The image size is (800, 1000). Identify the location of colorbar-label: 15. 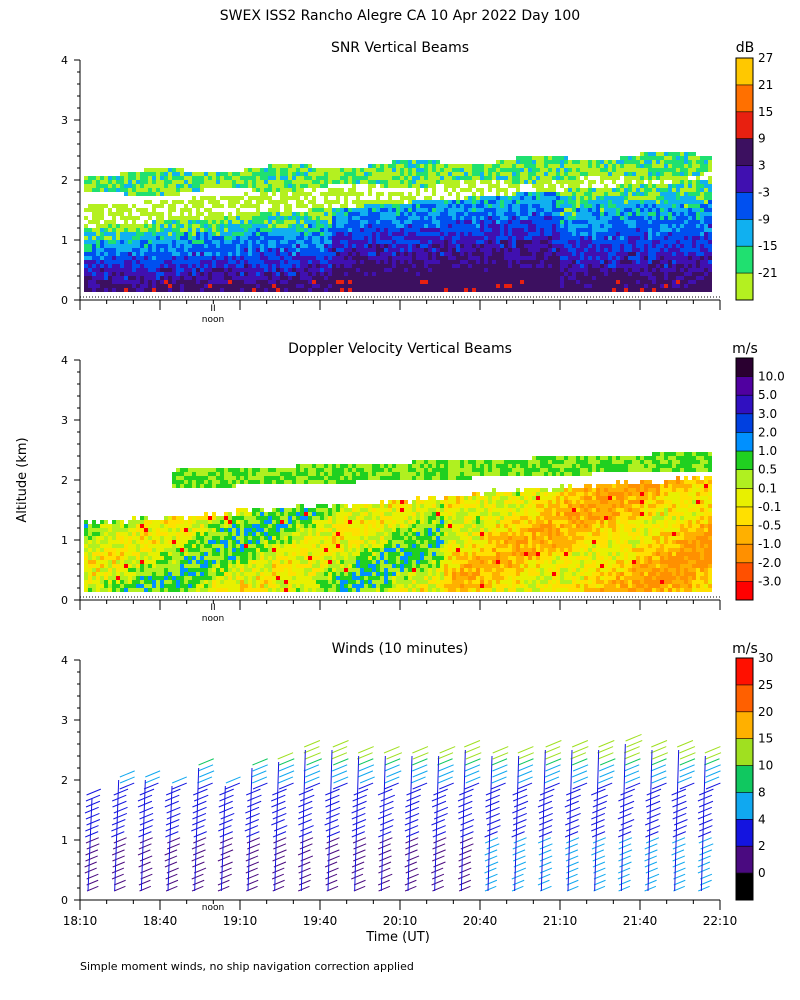
(765, 112).